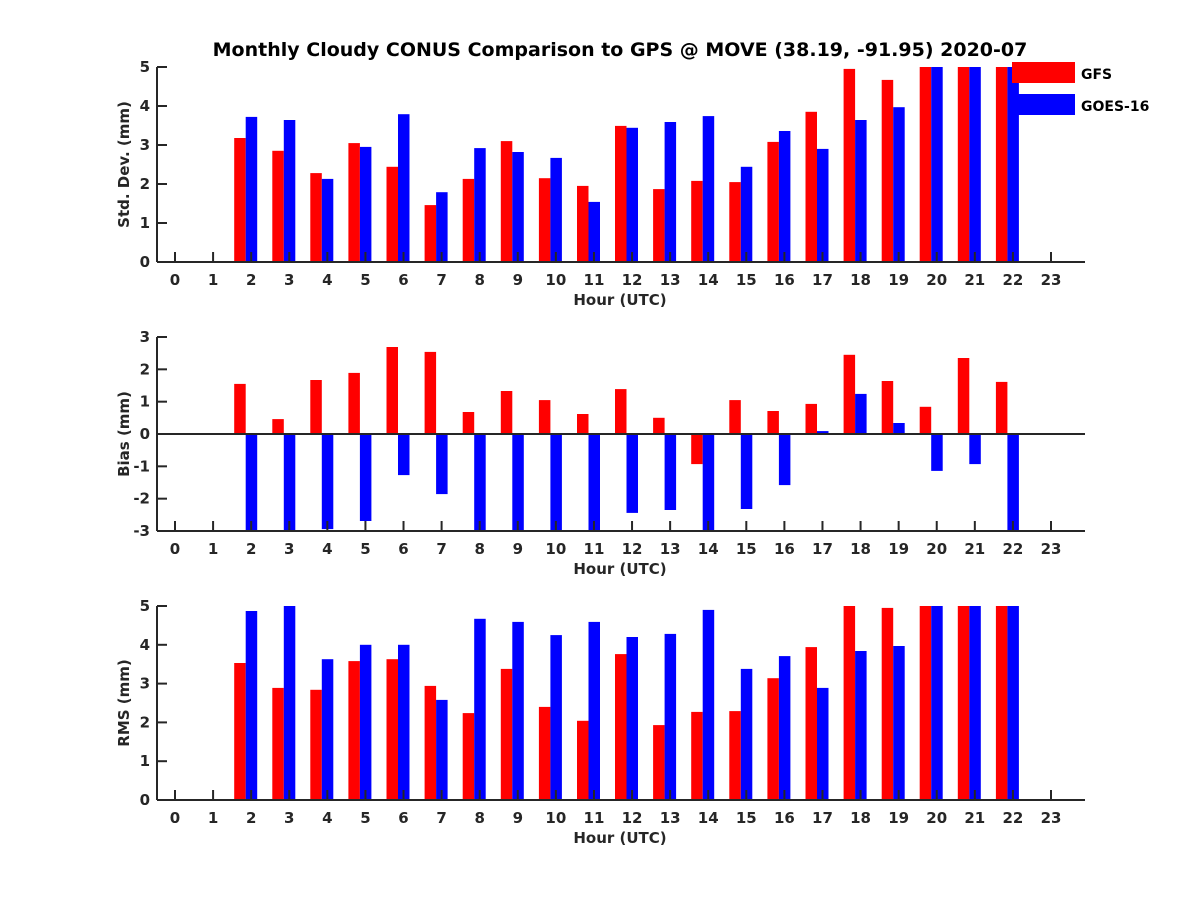 This screenshot has width=1200, height=900. Describe the element at coordinates (1080, 88) in the screenshot. I see `legend: GFS GOES-16` at that location.